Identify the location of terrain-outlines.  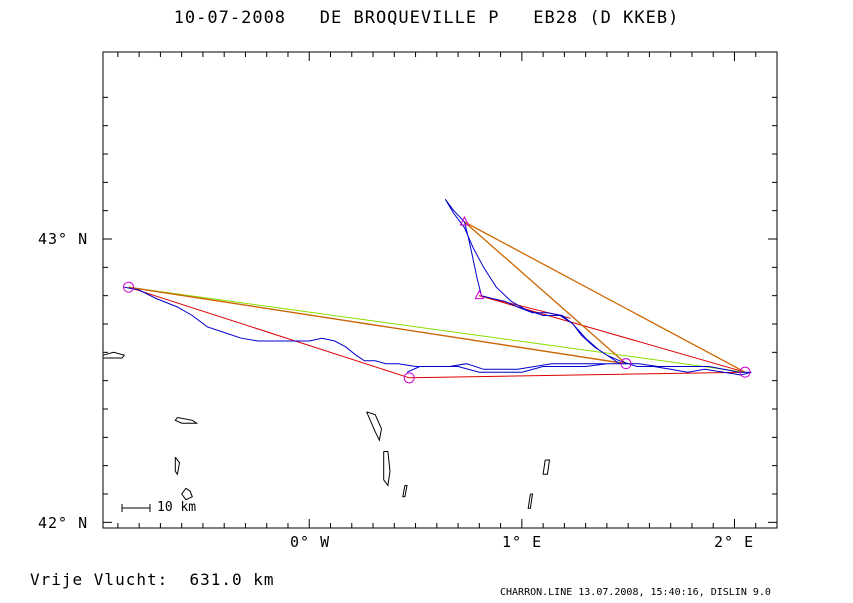
(326, 430).